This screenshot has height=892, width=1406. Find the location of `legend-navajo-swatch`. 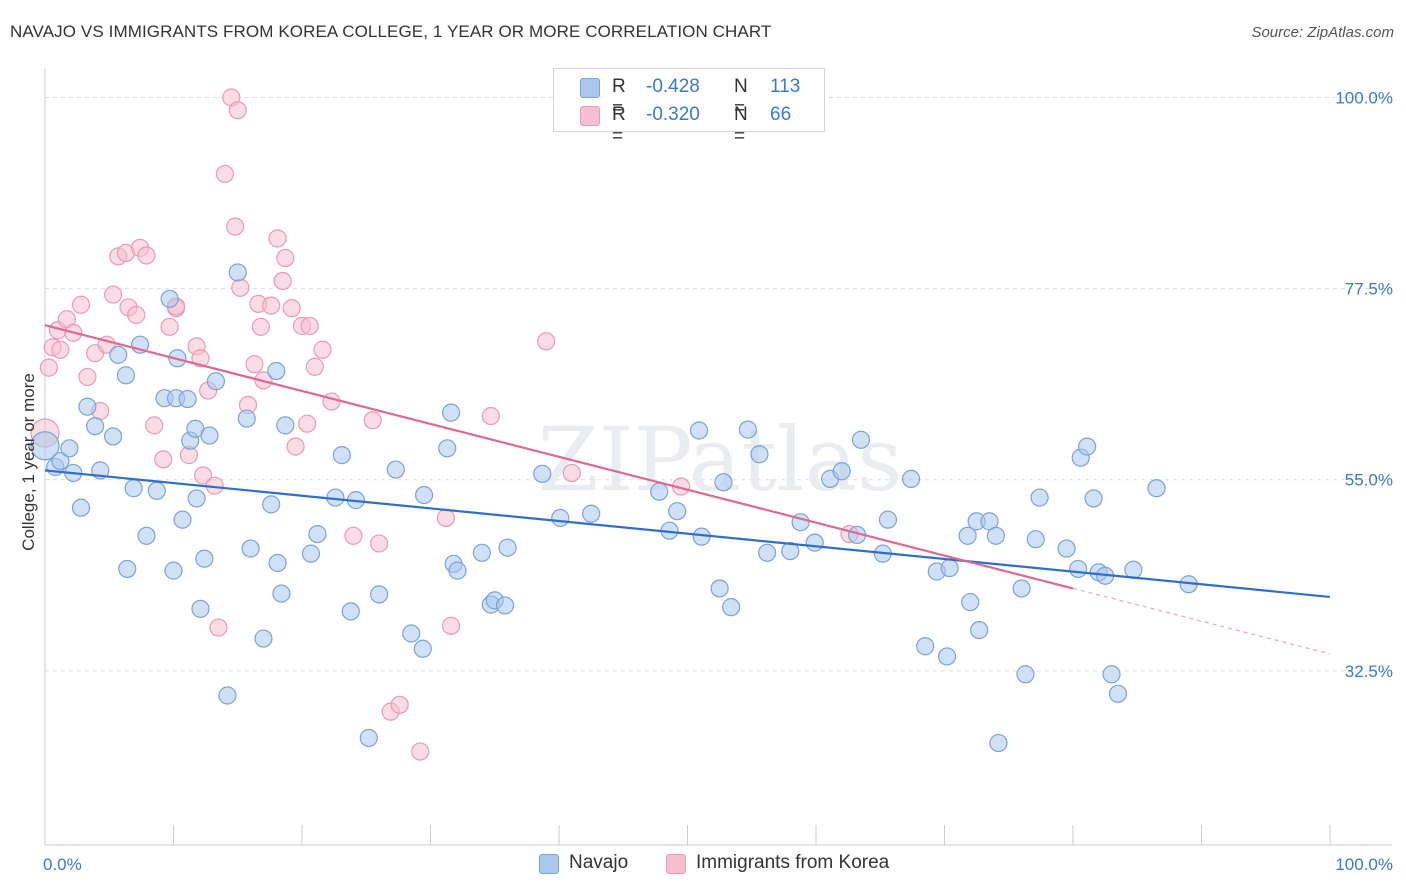

legend-navajo-swatch is located at coordinates (549, 864).